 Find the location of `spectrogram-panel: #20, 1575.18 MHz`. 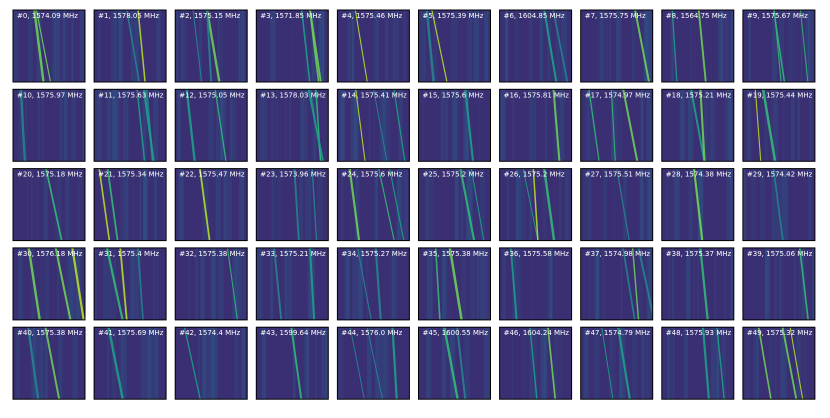

spectrogram-panel: #20, 1575.18 MHz is located at coordinates (49, 205).